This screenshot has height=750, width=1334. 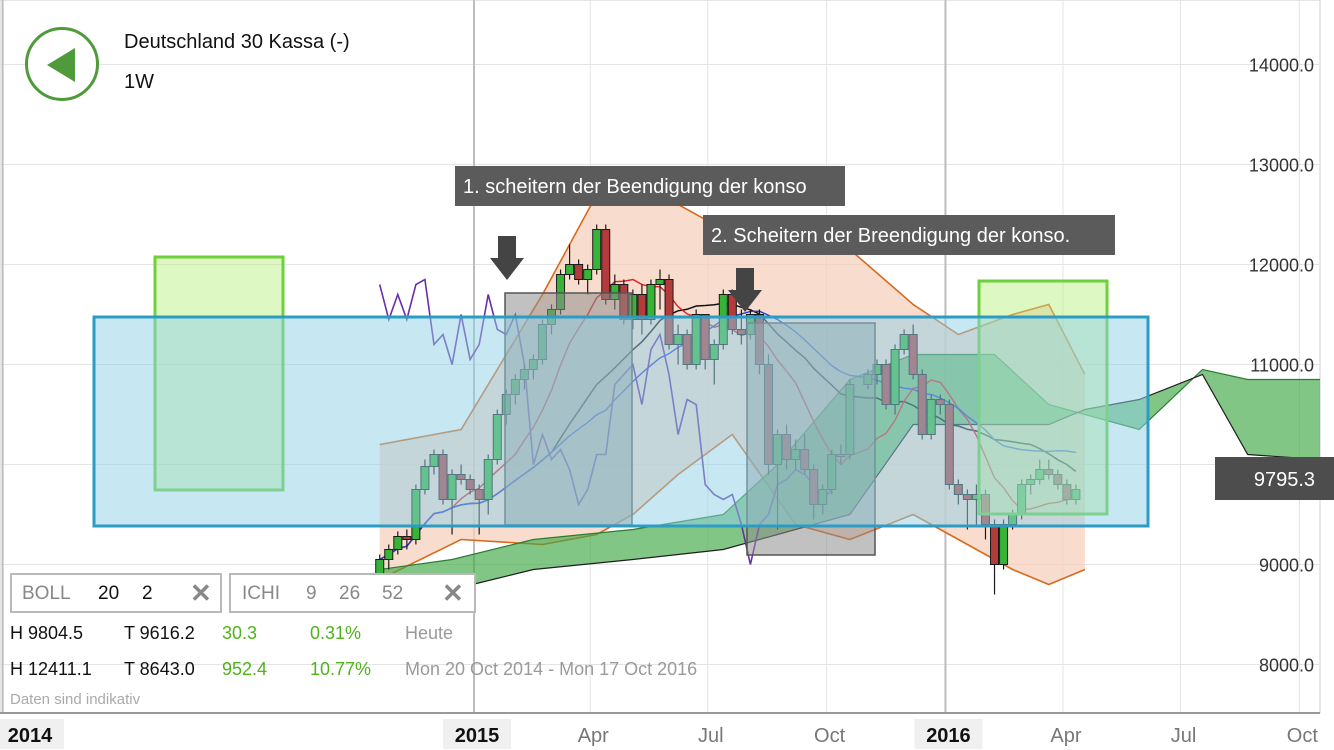 What do you see at coordinates (245, 669) in the screenshot?
I see `stat-change: 952.4` at bounding box center [245, 669].